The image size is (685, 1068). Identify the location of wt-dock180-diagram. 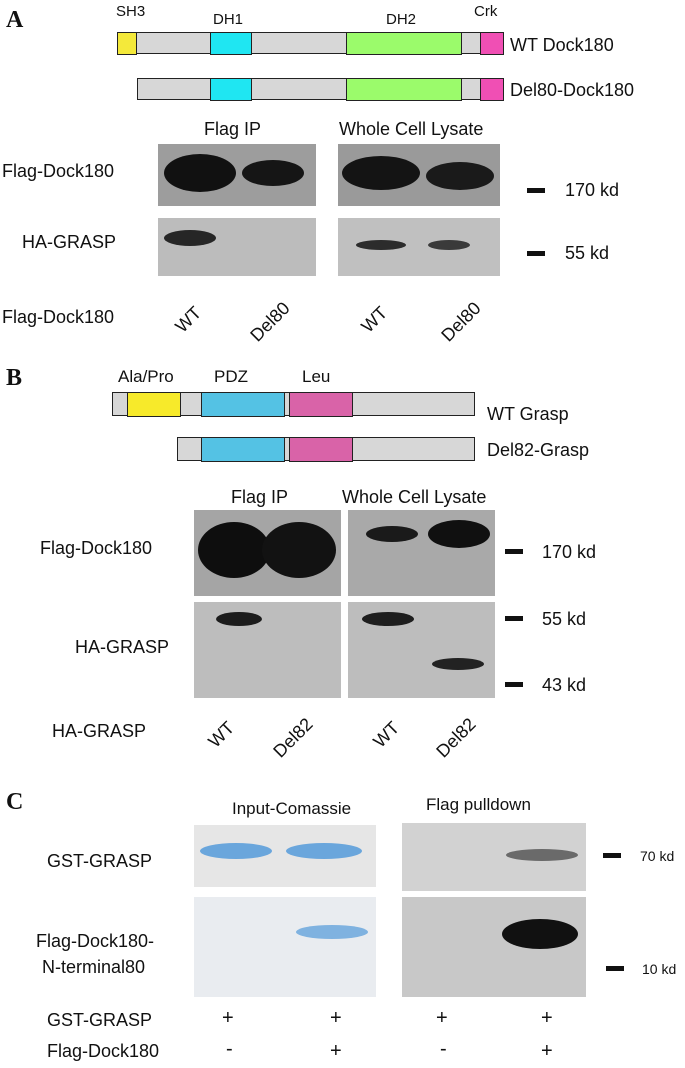
(310, 43).